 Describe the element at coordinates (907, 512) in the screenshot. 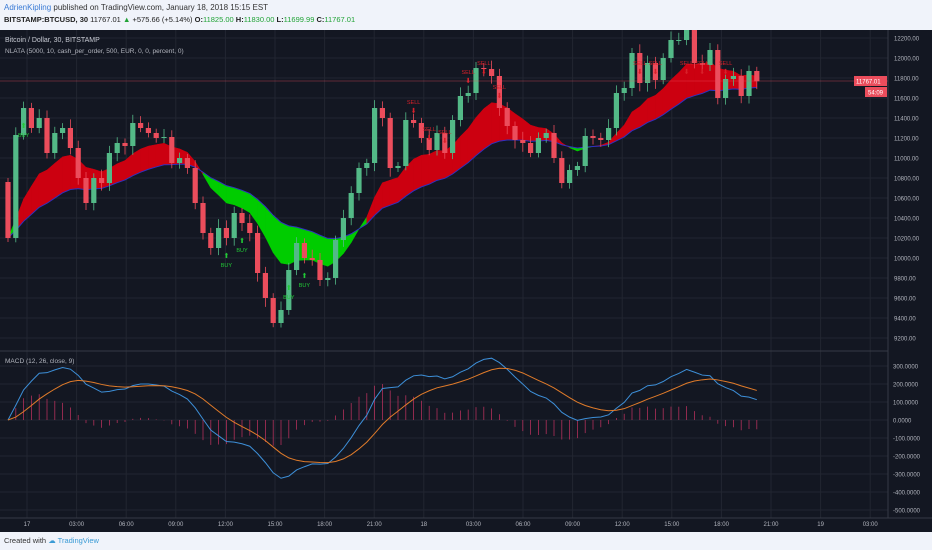

I see `macd-tick-label: -500.0000` at that location.